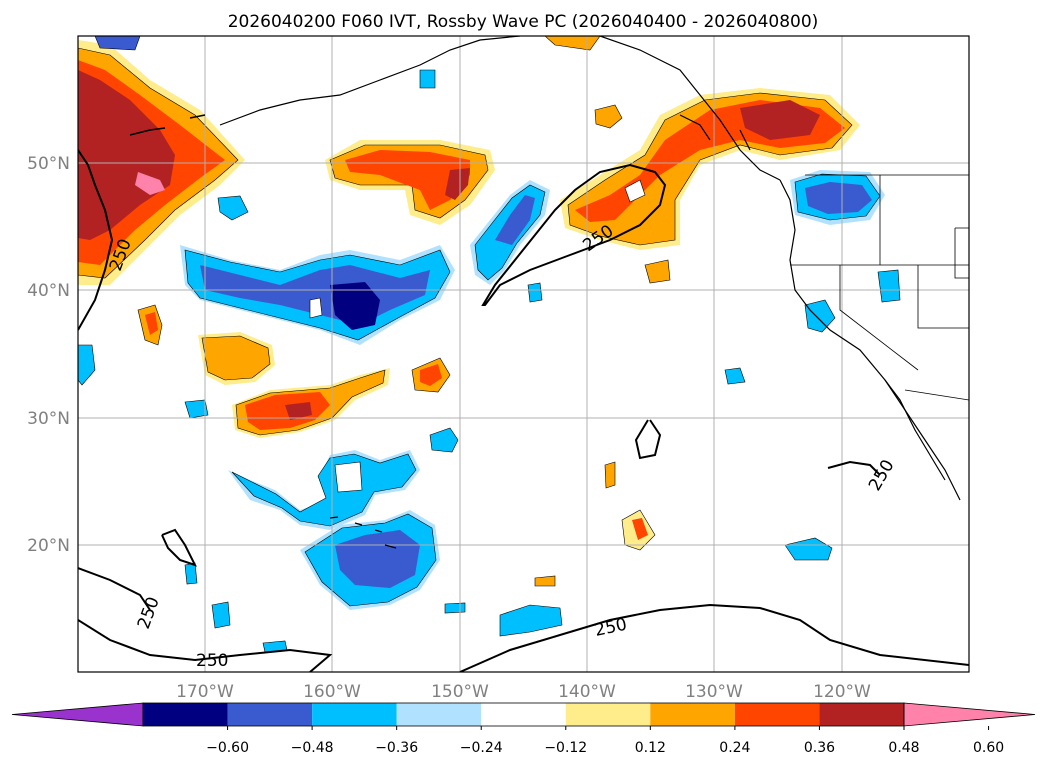 The image size is (1047, 765). I want to click on colorbar-tick-label: −0.60, so click(227, 748).